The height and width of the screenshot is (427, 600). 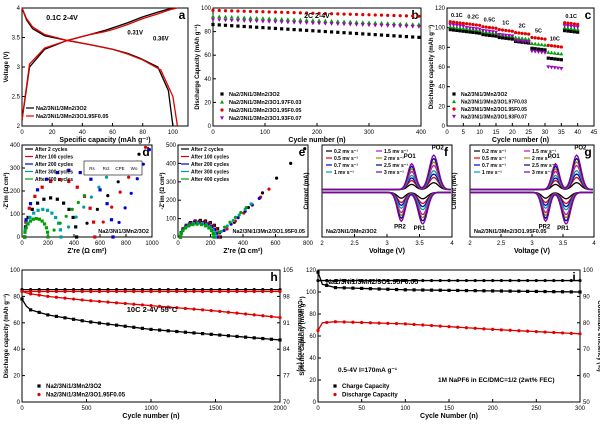 What do you see at coordinates (563, 244) in the screenshot?
I see `x-tick-label: 3.5` at bounding box center [563, 244].